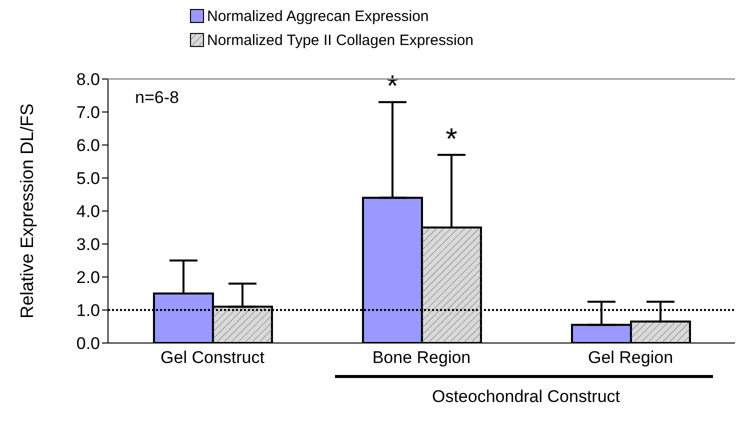 Image resolution: width=737 pixels, height=432 pixels. What do you see at coordinates (318, 16) in the screenshot?
I see `legend-label: Normalized Aggrecan Expression` at bounding box center [318, 16].